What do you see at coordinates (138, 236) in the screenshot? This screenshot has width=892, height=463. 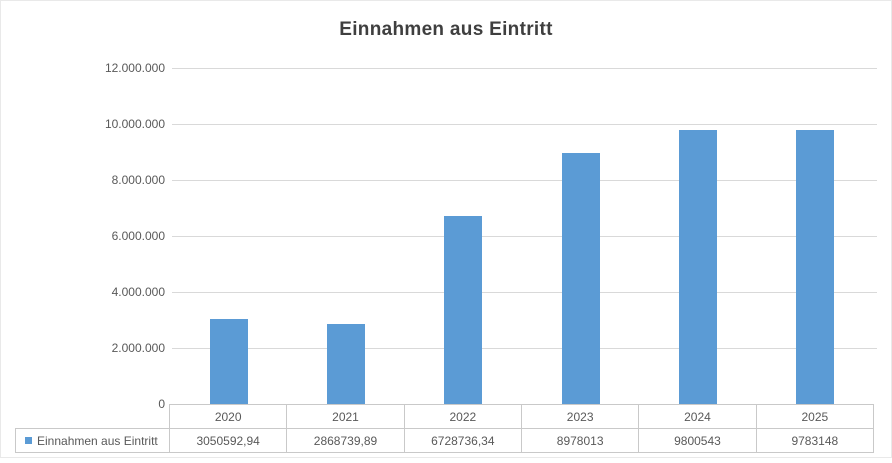 I see `y-tick-label: 6.000.000` at bounding box center [138, 236].